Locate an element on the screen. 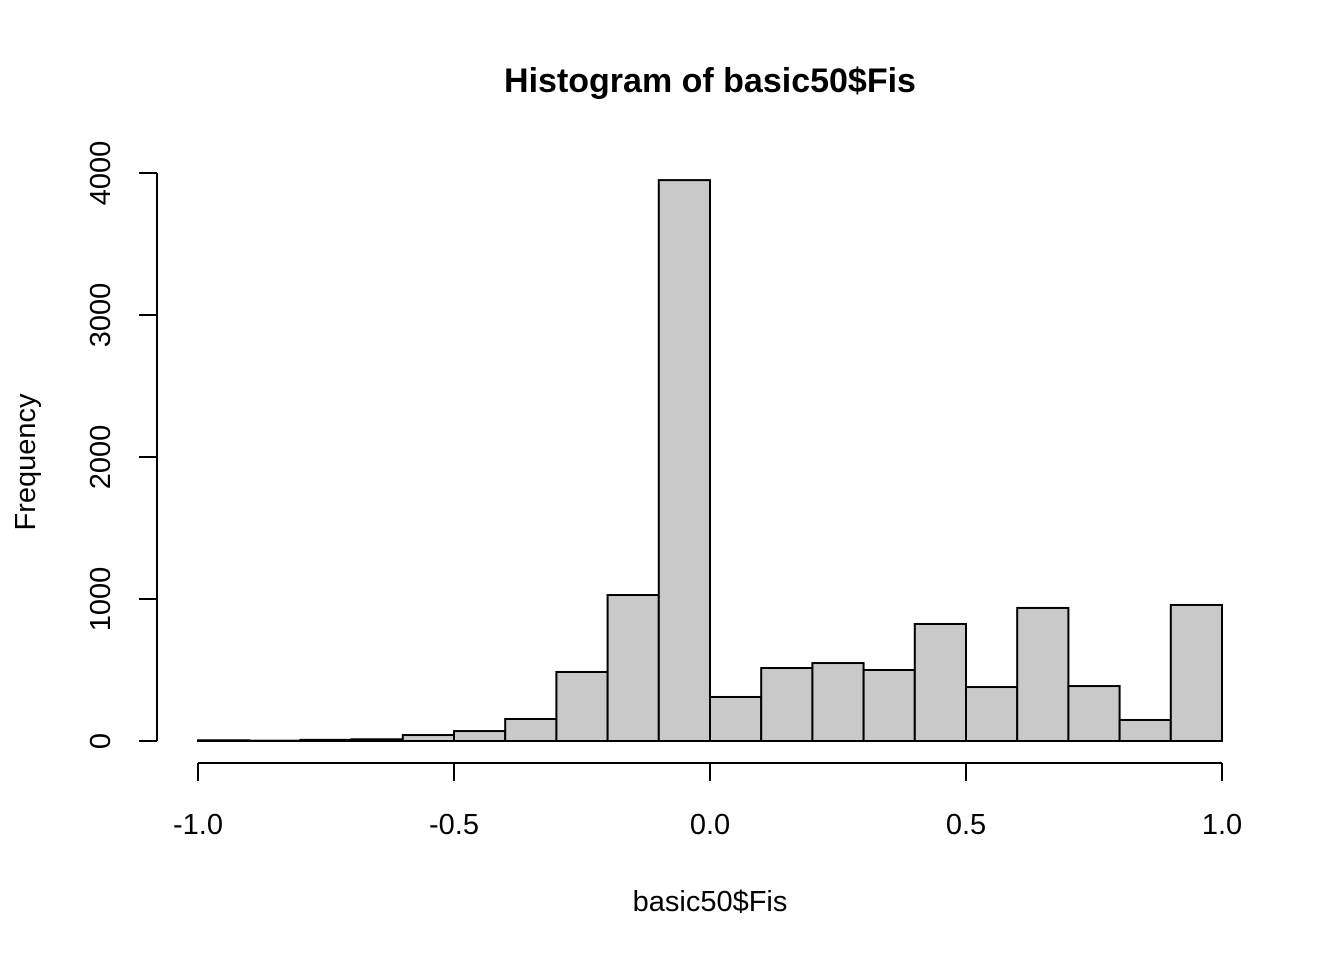 The width and height of the screenshot is (1344, 960). x-tick-label: -1.0 is located at coordinates (198, 825).